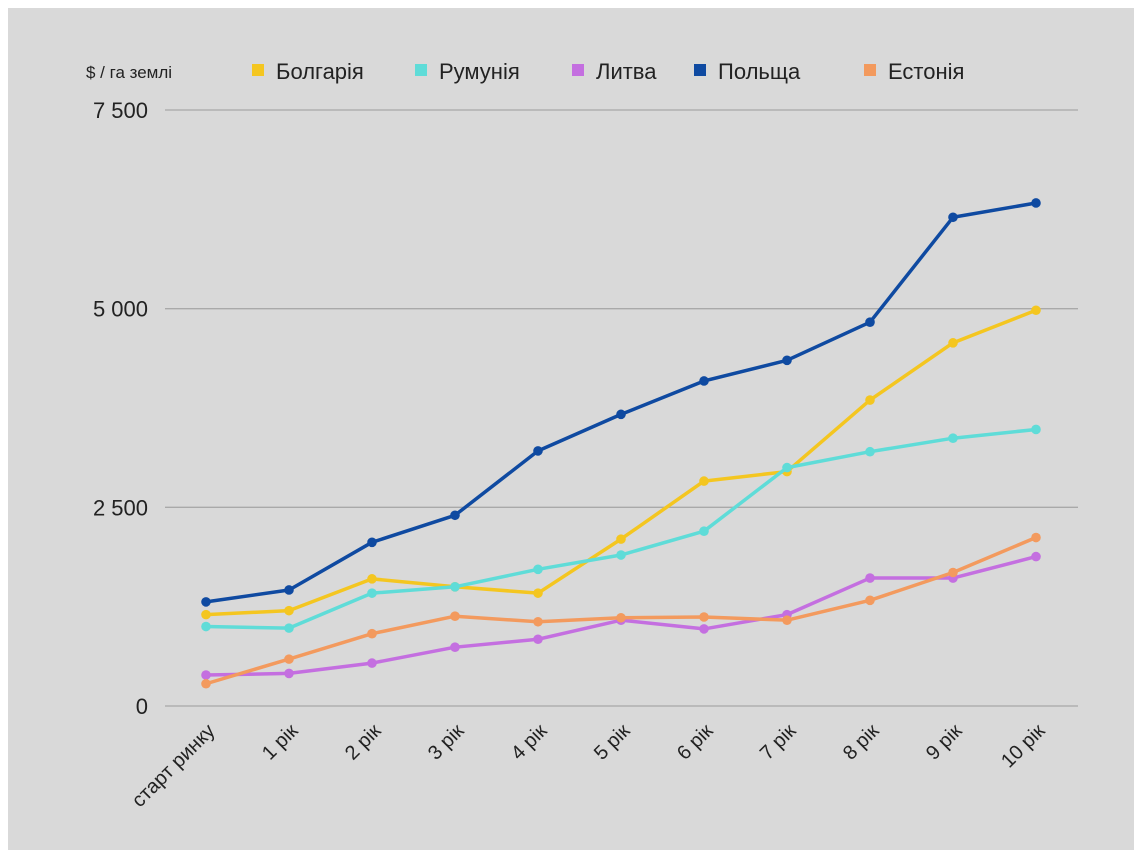 This screenshot has width=1141, height=854. Describe the element at coordinates (446, 742) in the screenshot. I see `x-tick-label: 3 рік` at that location.